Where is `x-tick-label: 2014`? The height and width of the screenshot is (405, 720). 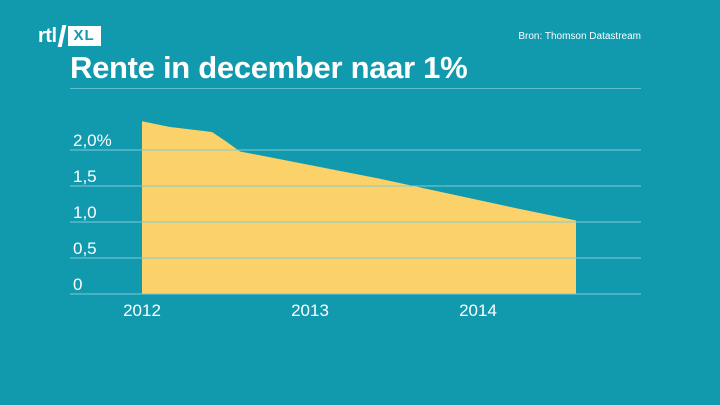 x-tick-label: 2014 is located at coordinates (478, 310).